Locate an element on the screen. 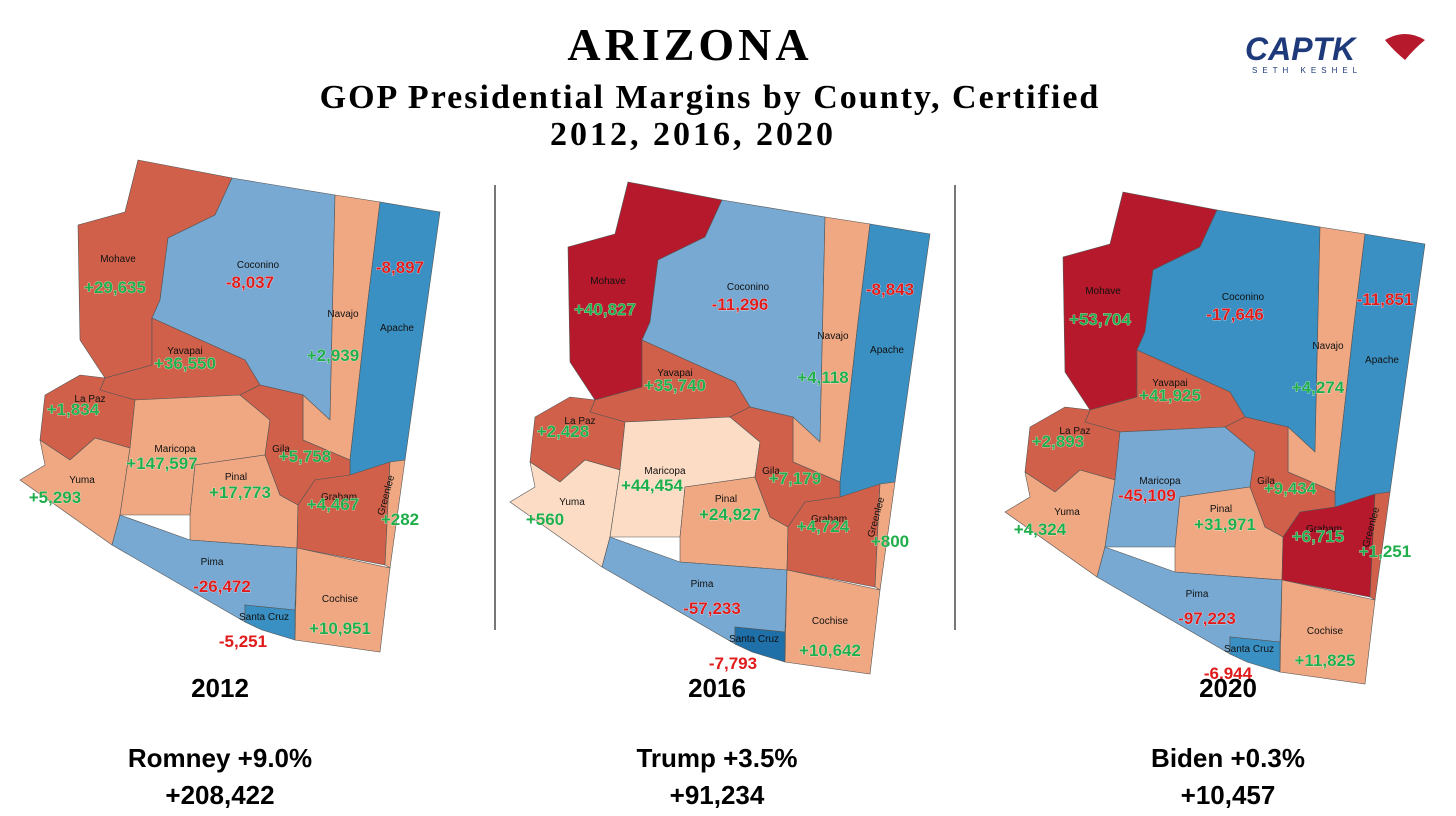  county-margin: +36,550 is located at coordinates (185, 363).